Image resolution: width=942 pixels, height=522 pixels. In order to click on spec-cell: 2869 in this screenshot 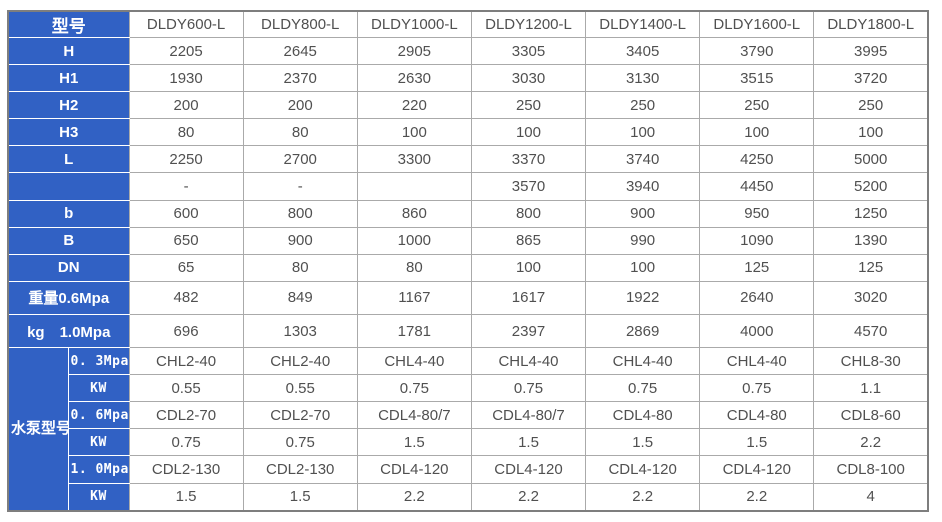, I will do `click(643, 331)`.